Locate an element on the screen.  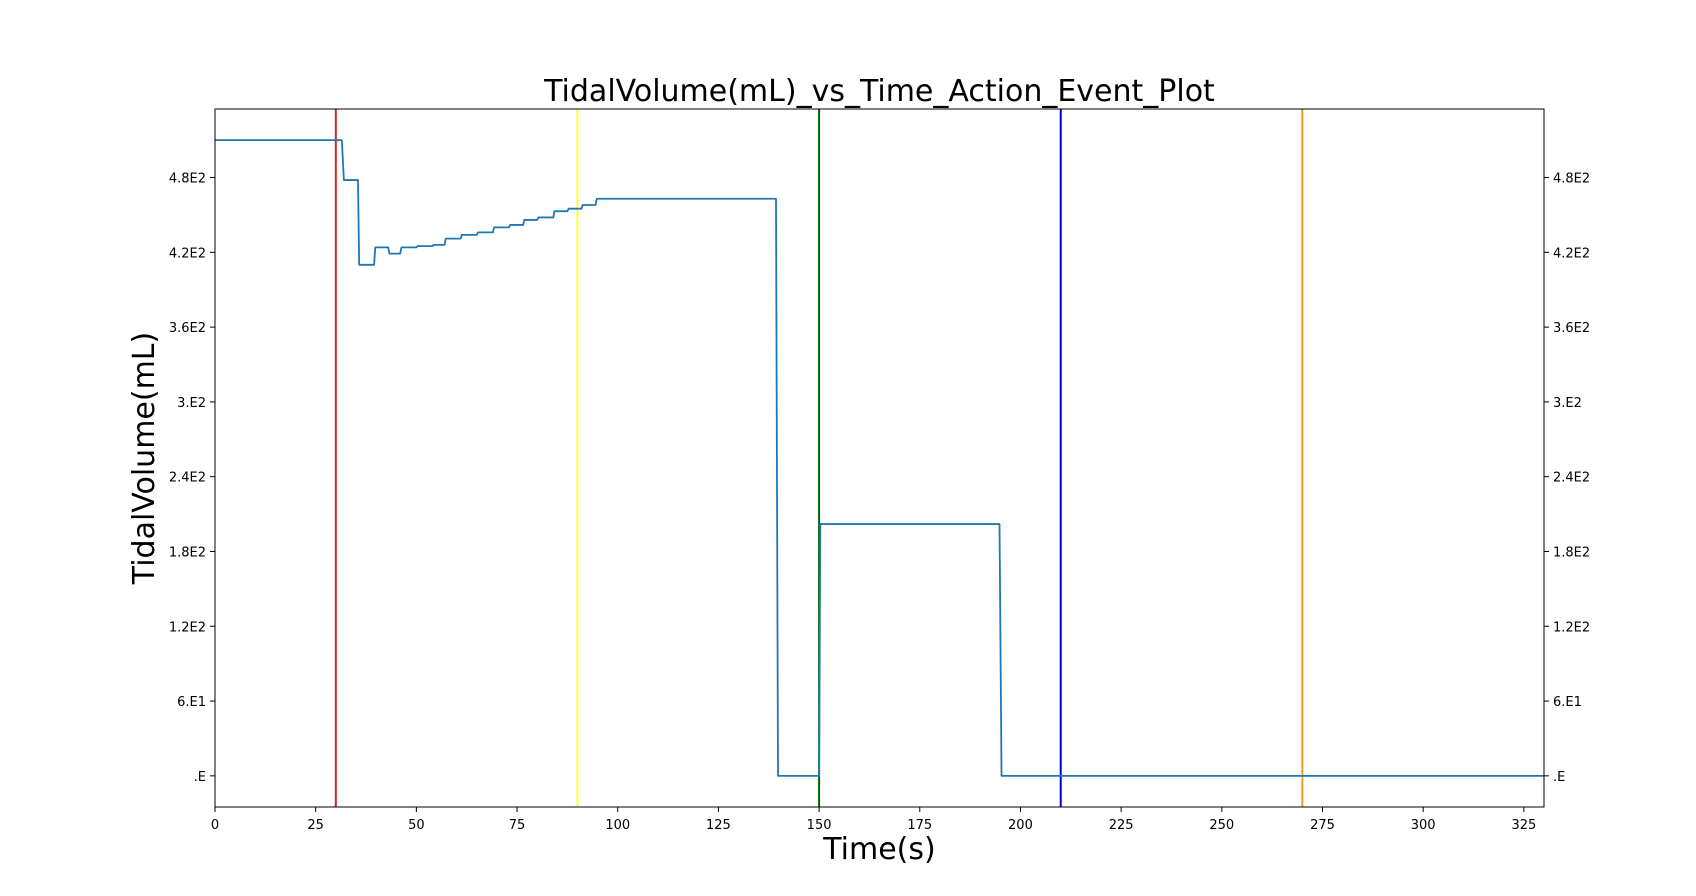
x-tick-label: 250 is located at coordinates (1221, 825).